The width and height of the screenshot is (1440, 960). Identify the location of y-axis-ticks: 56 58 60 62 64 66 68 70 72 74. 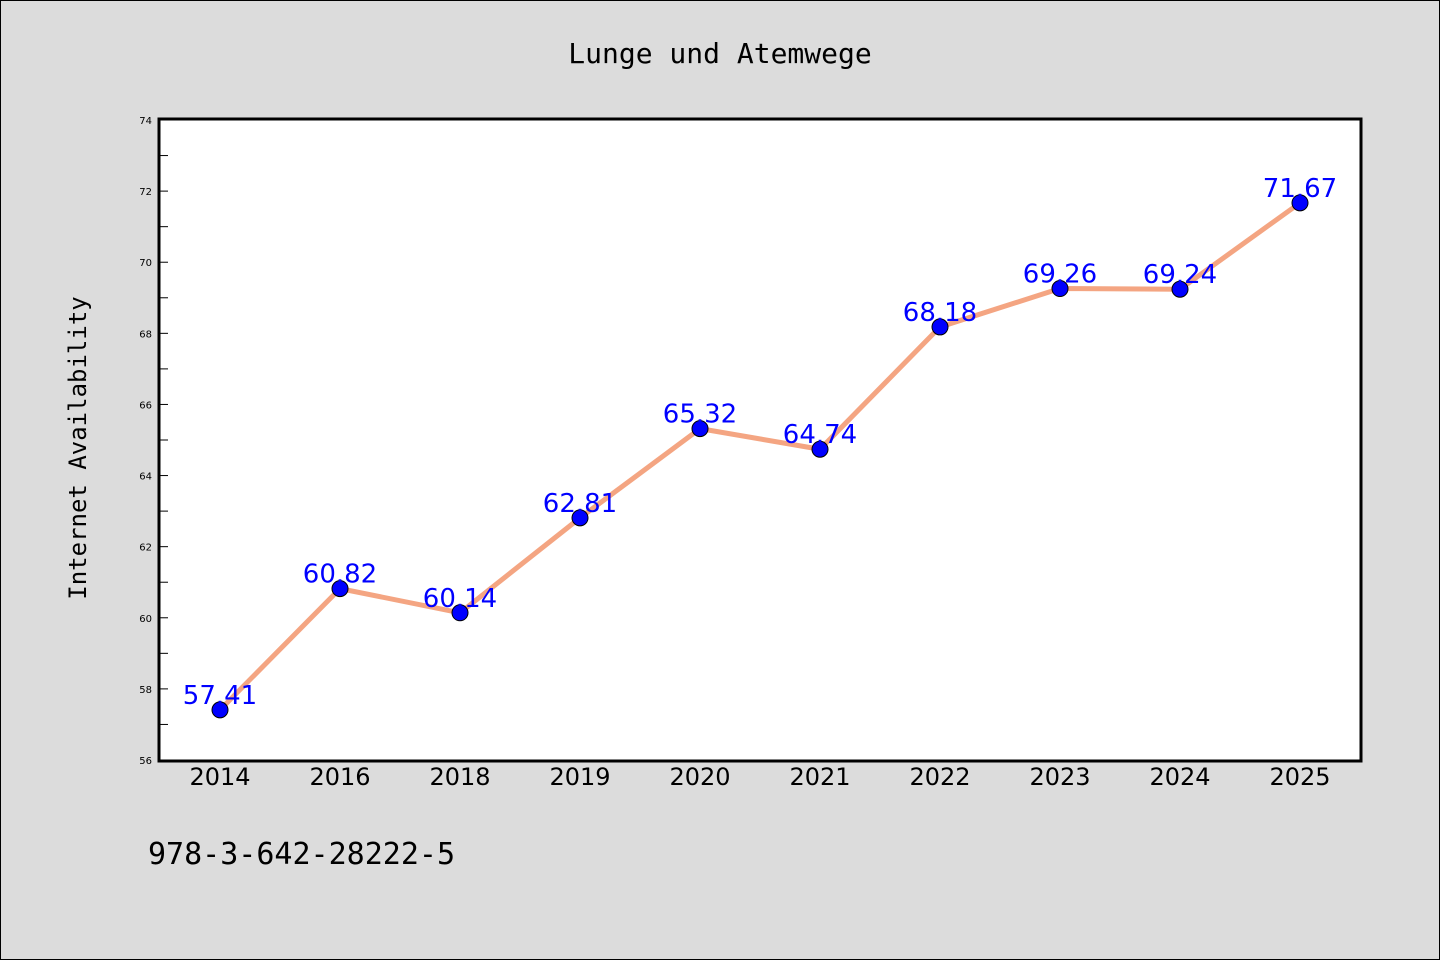
(153, 441).